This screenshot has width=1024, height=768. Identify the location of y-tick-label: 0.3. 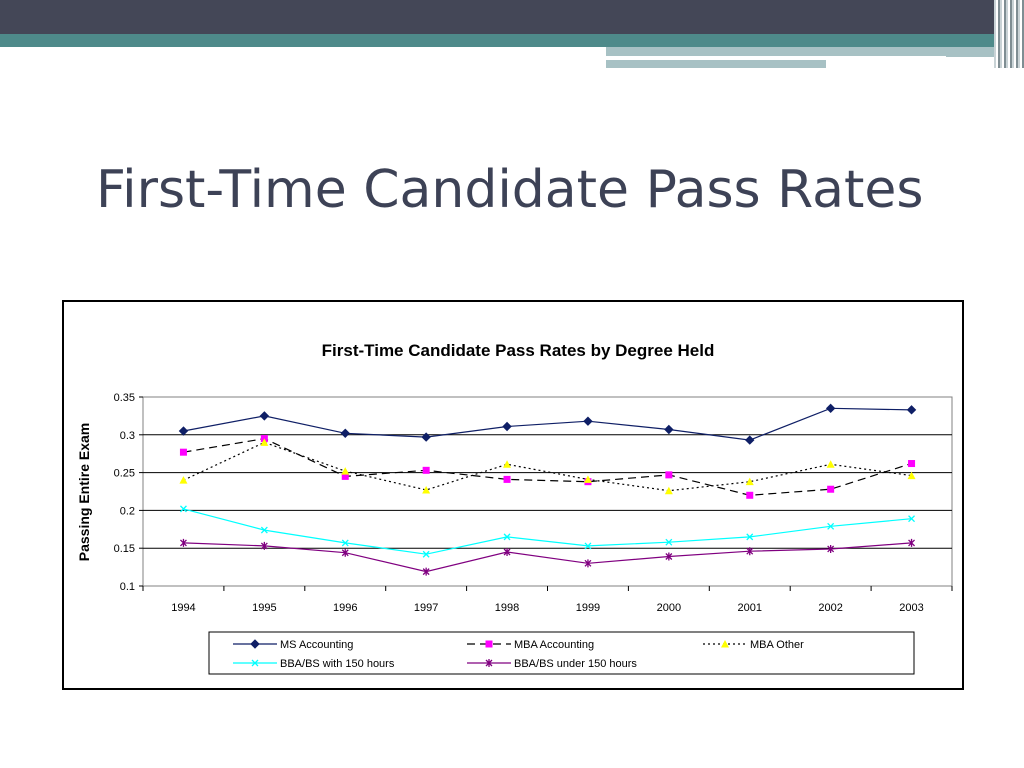
(127, 436).